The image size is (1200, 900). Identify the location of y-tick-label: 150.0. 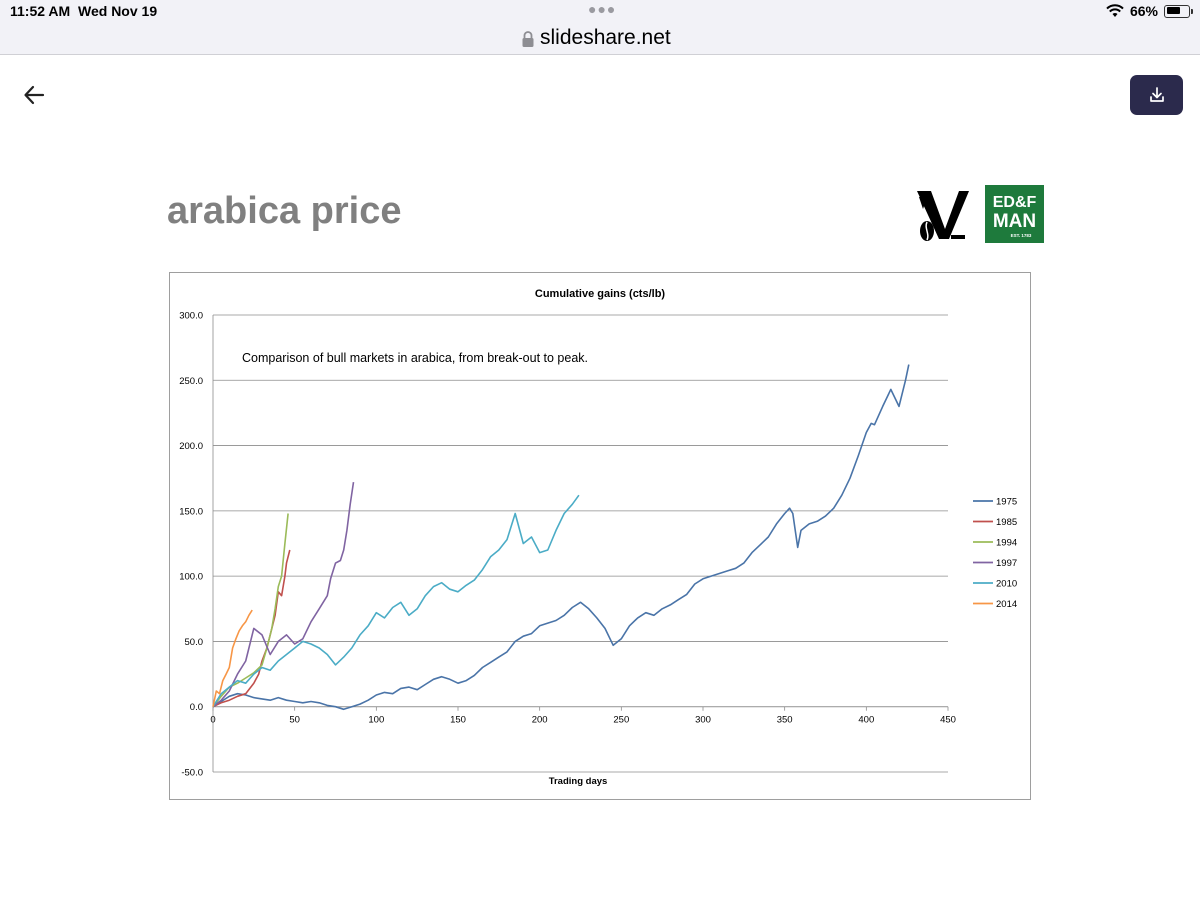
(191, 511).